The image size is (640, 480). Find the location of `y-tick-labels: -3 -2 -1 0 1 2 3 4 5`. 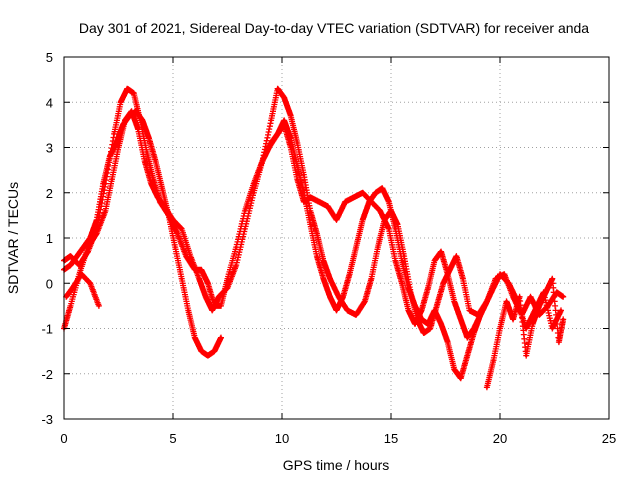

y-tick-labels: -3 -2 -1 0 1 2 3 4 5 is located at coordinates (47, 238).